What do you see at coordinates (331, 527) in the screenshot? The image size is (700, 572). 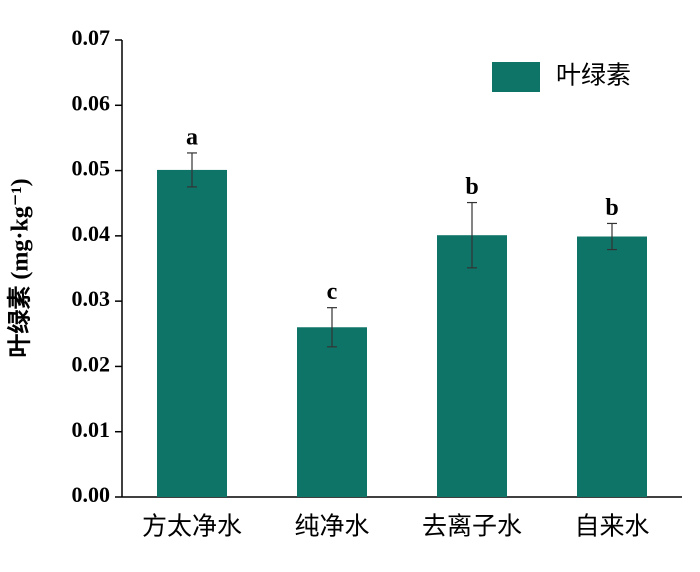 I see `x-tick-label: 纯净水` at bounding box center [331, 527].